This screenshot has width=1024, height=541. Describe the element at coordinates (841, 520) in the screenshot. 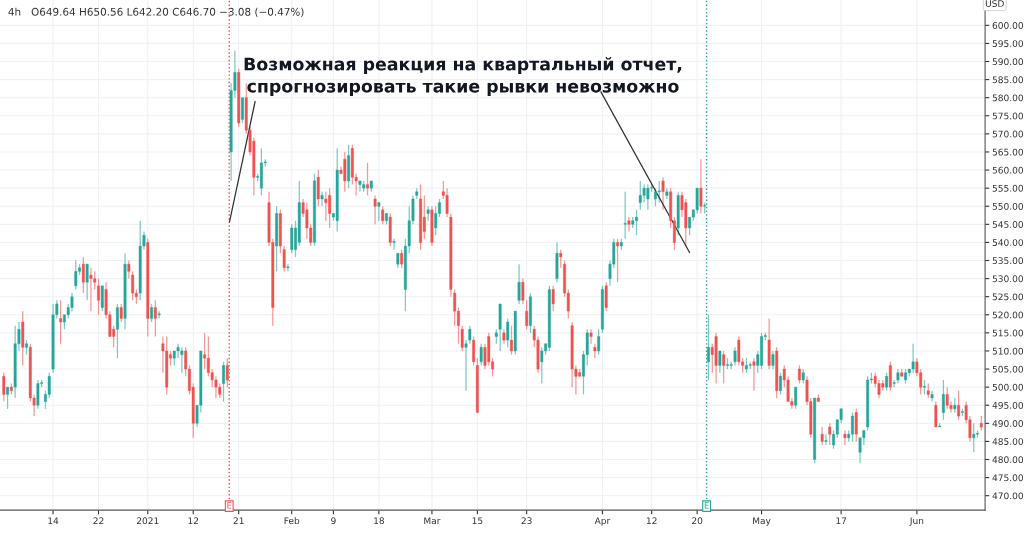

I see `x-tick-label: 17` at that location.